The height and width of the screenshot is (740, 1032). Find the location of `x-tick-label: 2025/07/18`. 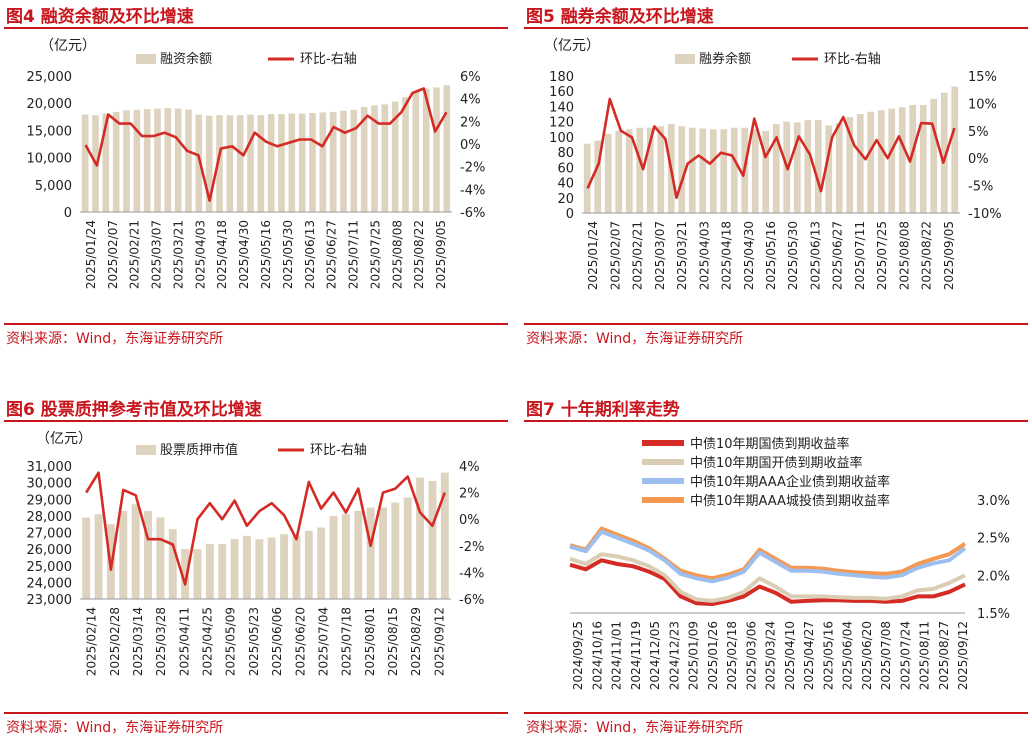

x-tick-label: 2025/07/18 is located at coordinates (347, 641).